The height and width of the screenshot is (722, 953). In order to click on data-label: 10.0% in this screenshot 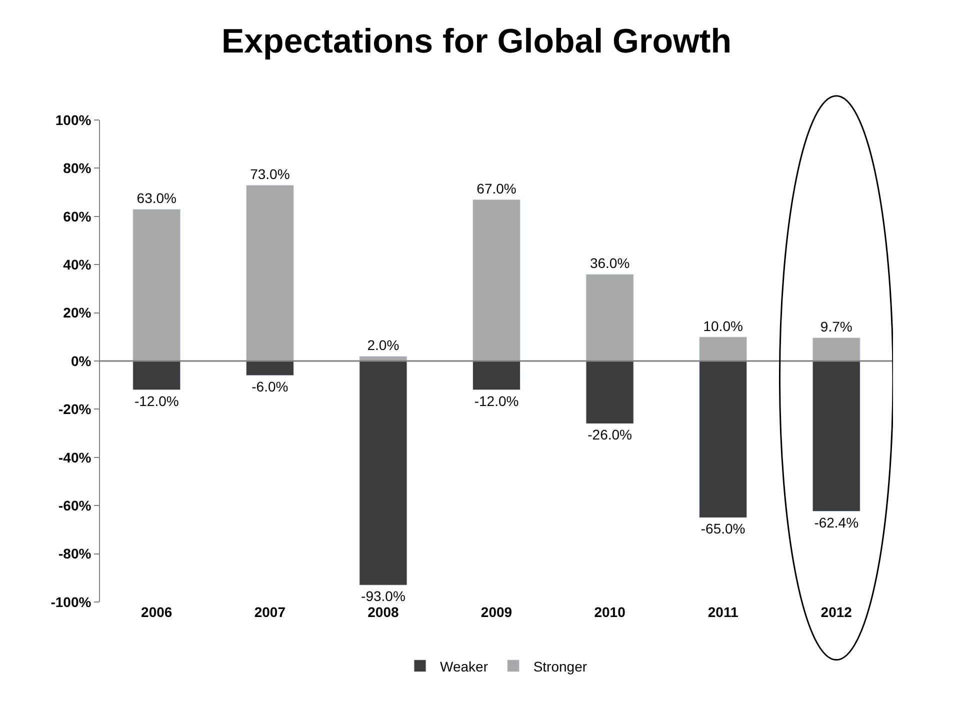, I will do `click(723, 326)`.